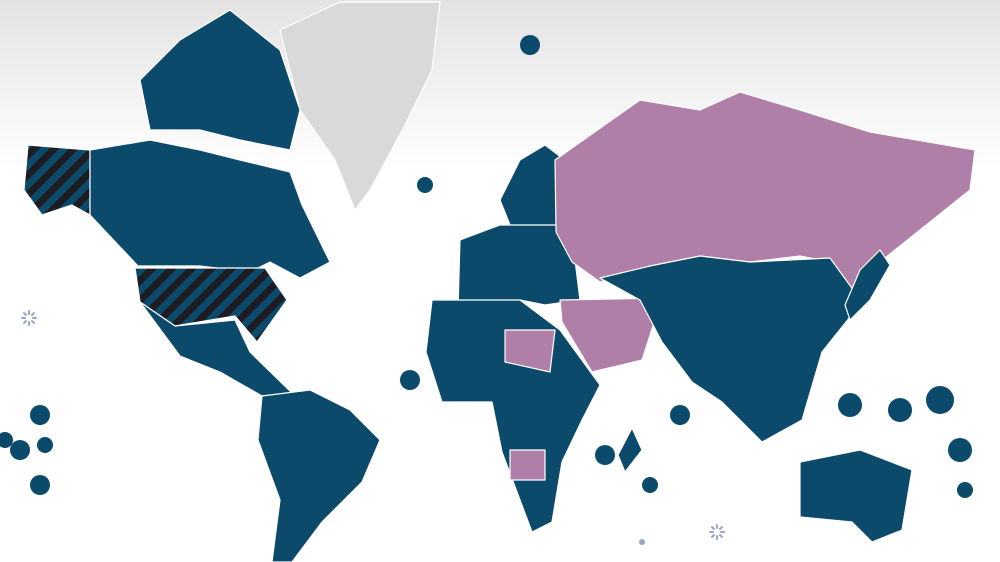 The image size is (1000, 562). What do you see at coordinates (210, 209) in the screenshot?
I see `region-canada` at bounding box center [210, 209].